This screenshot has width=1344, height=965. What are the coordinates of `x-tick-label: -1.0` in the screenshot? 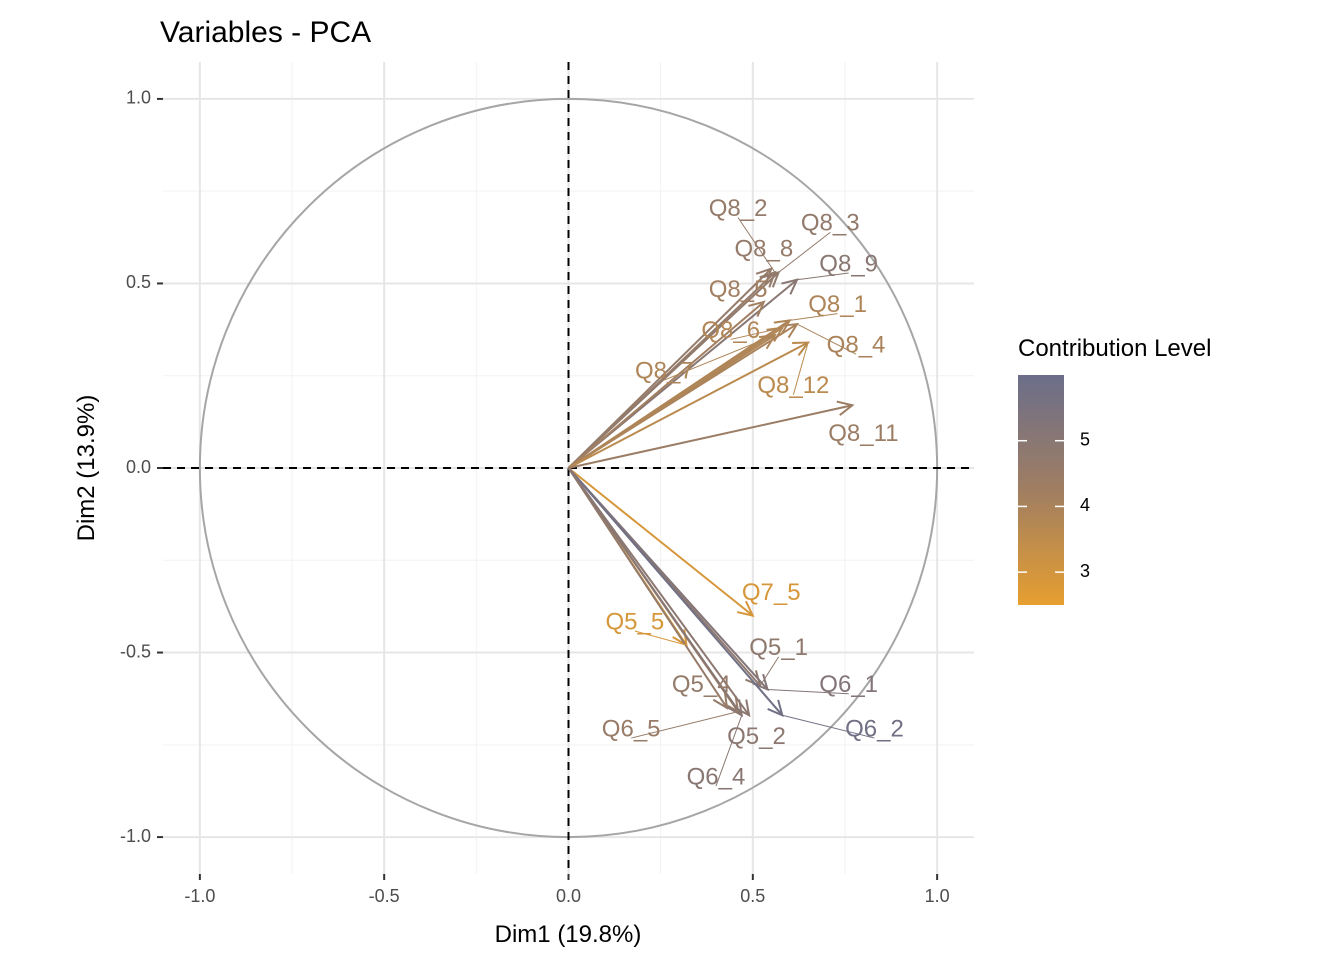 It's located at (199, 896).